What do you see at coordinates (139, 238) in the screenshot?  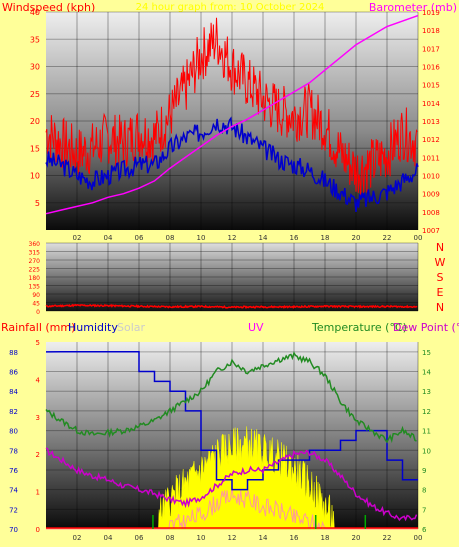 I see `wind-x-tick-label: 06` at bounding box center [139, 238].